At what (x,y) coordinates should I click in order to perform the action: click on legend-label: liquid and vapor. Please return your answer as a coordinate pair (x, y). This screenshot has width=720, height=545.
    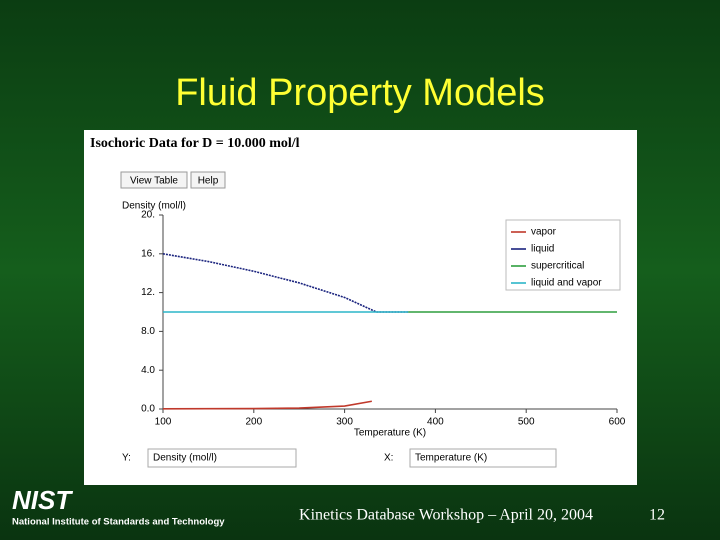
    Looking at the image, I should click on (566, 283).